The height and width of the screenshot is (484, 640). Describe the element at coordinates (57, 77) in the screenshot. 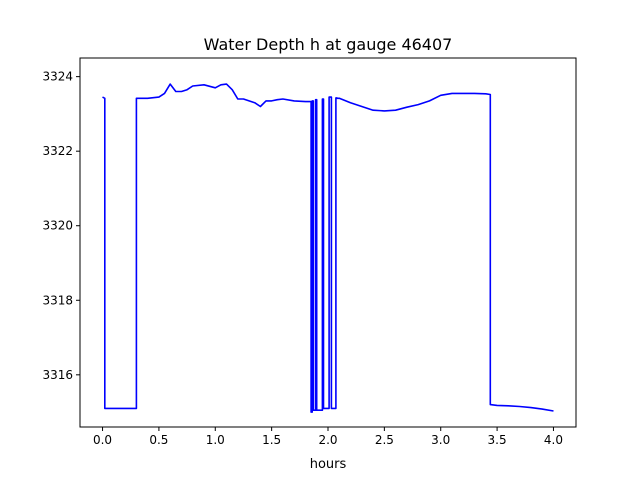

I see `y-tick-label: 3324` at that location.